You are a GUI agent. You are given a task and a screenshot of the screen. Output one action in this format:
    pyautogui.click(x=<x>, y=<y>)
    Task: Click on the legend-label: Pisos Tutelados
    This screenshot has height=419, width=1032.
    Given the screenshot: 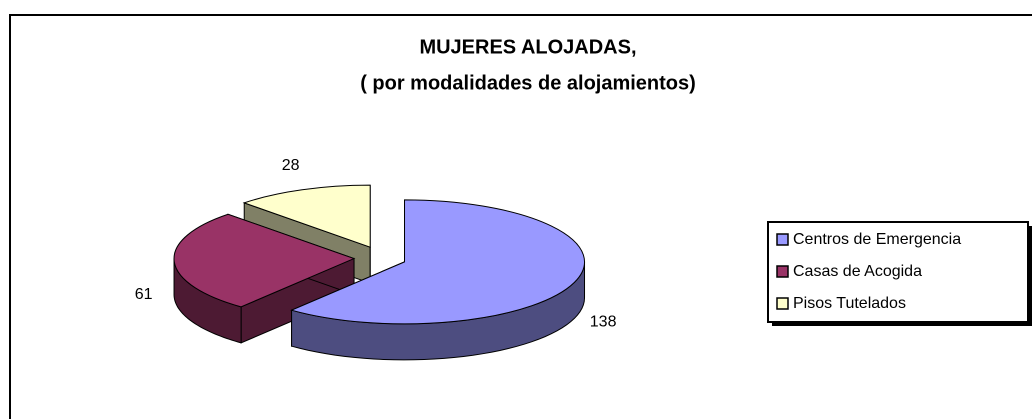 What is the action you would take?
    pyautogui.click(x=849, y=303)
    